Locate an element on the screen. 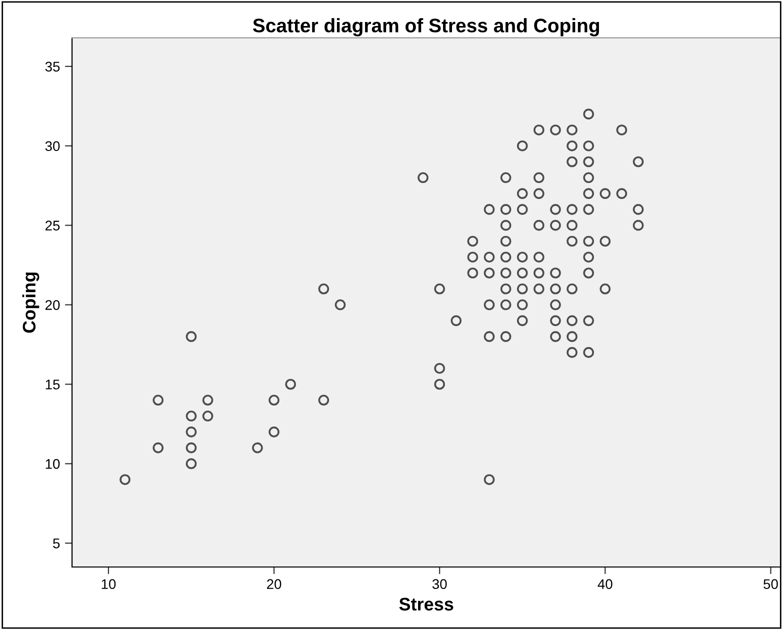 The image size is (783, 630). y-tick-label: 5 is located at coordinates (56, 543).